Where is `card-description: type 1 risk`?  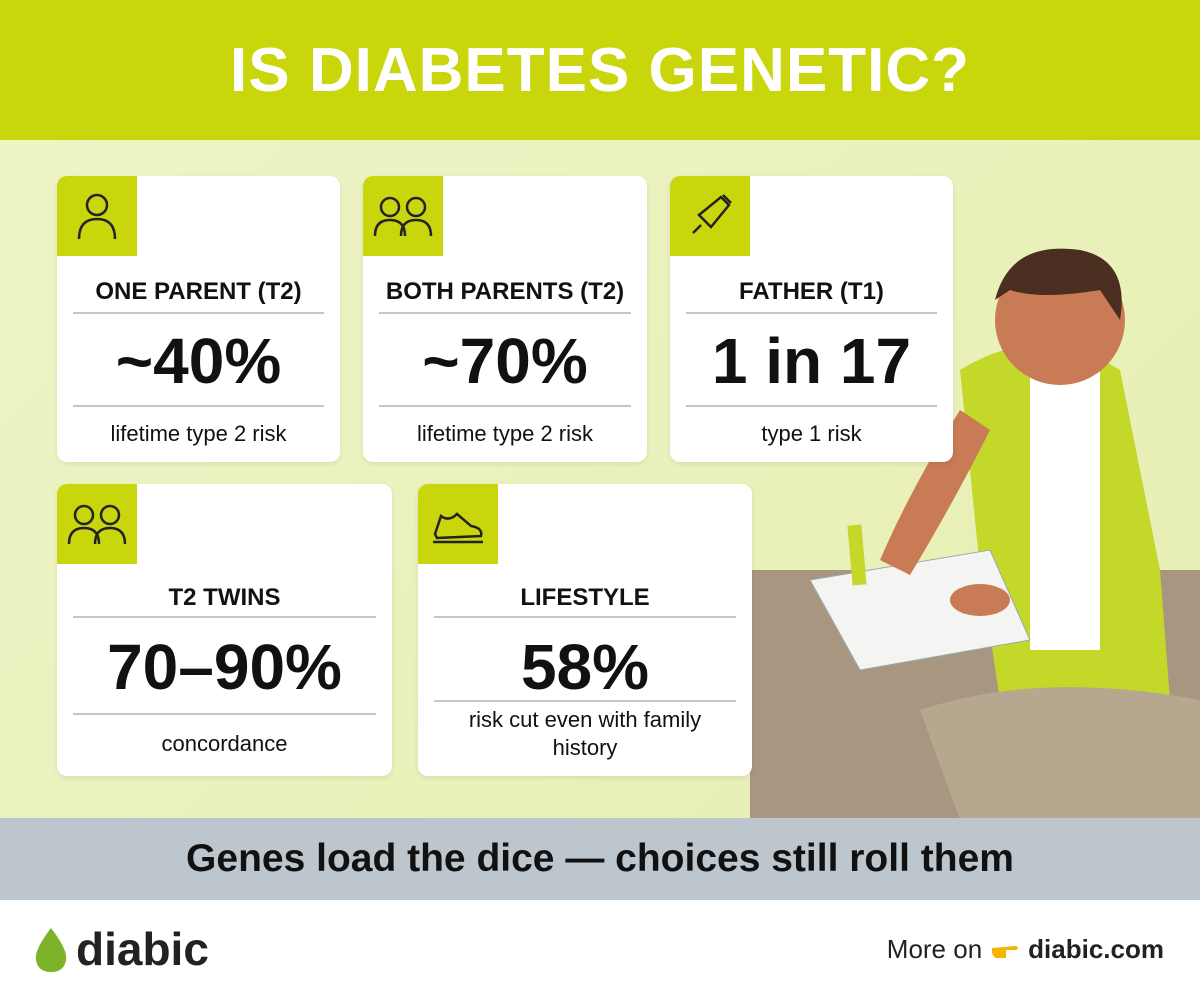 card-description: type 1 risk is located at coordinates (811, 433).